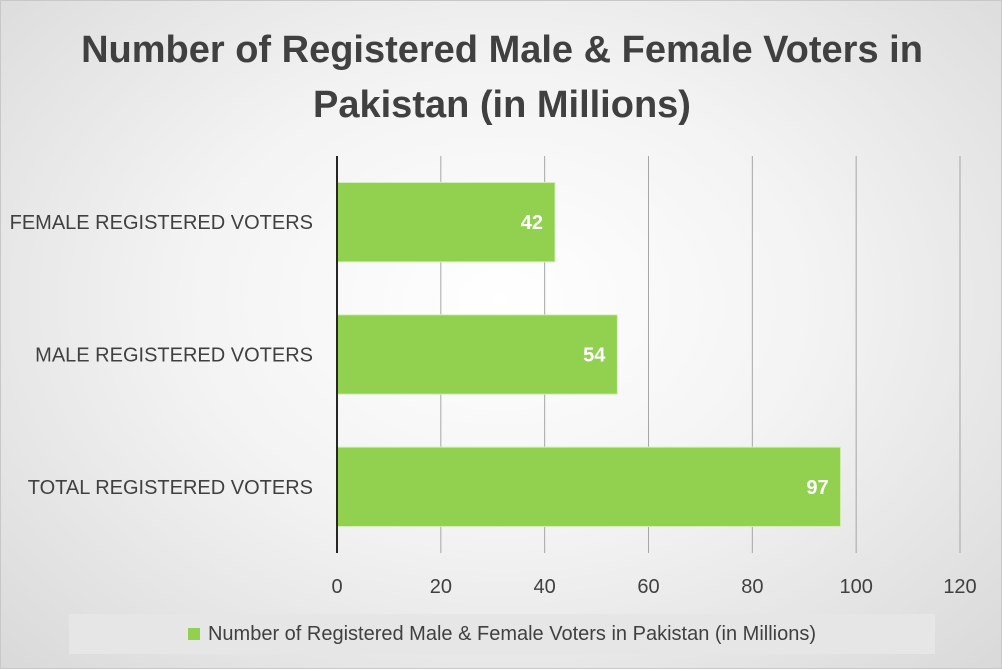 The width and height of the screenshot is (1002, 670). I want to click on data-label: 42, so click(532, 223).